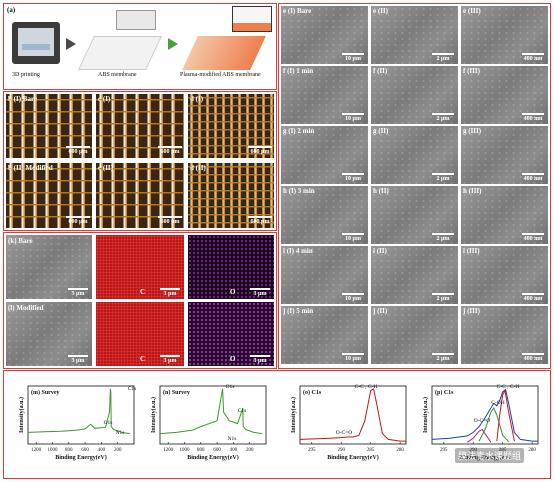 This screenshot has width=554, height=482. I want to click on sem-scale-3-0: 10 μm, so click(353, 237).